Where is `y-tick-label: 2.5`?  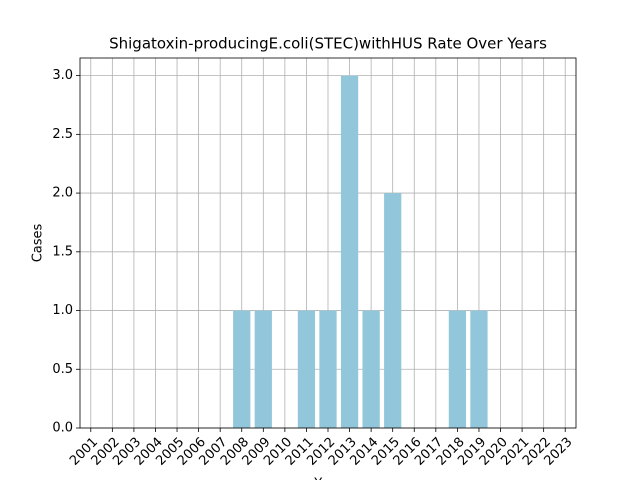 y-tick-label: 2.5 is located at coordinates (62, 134).